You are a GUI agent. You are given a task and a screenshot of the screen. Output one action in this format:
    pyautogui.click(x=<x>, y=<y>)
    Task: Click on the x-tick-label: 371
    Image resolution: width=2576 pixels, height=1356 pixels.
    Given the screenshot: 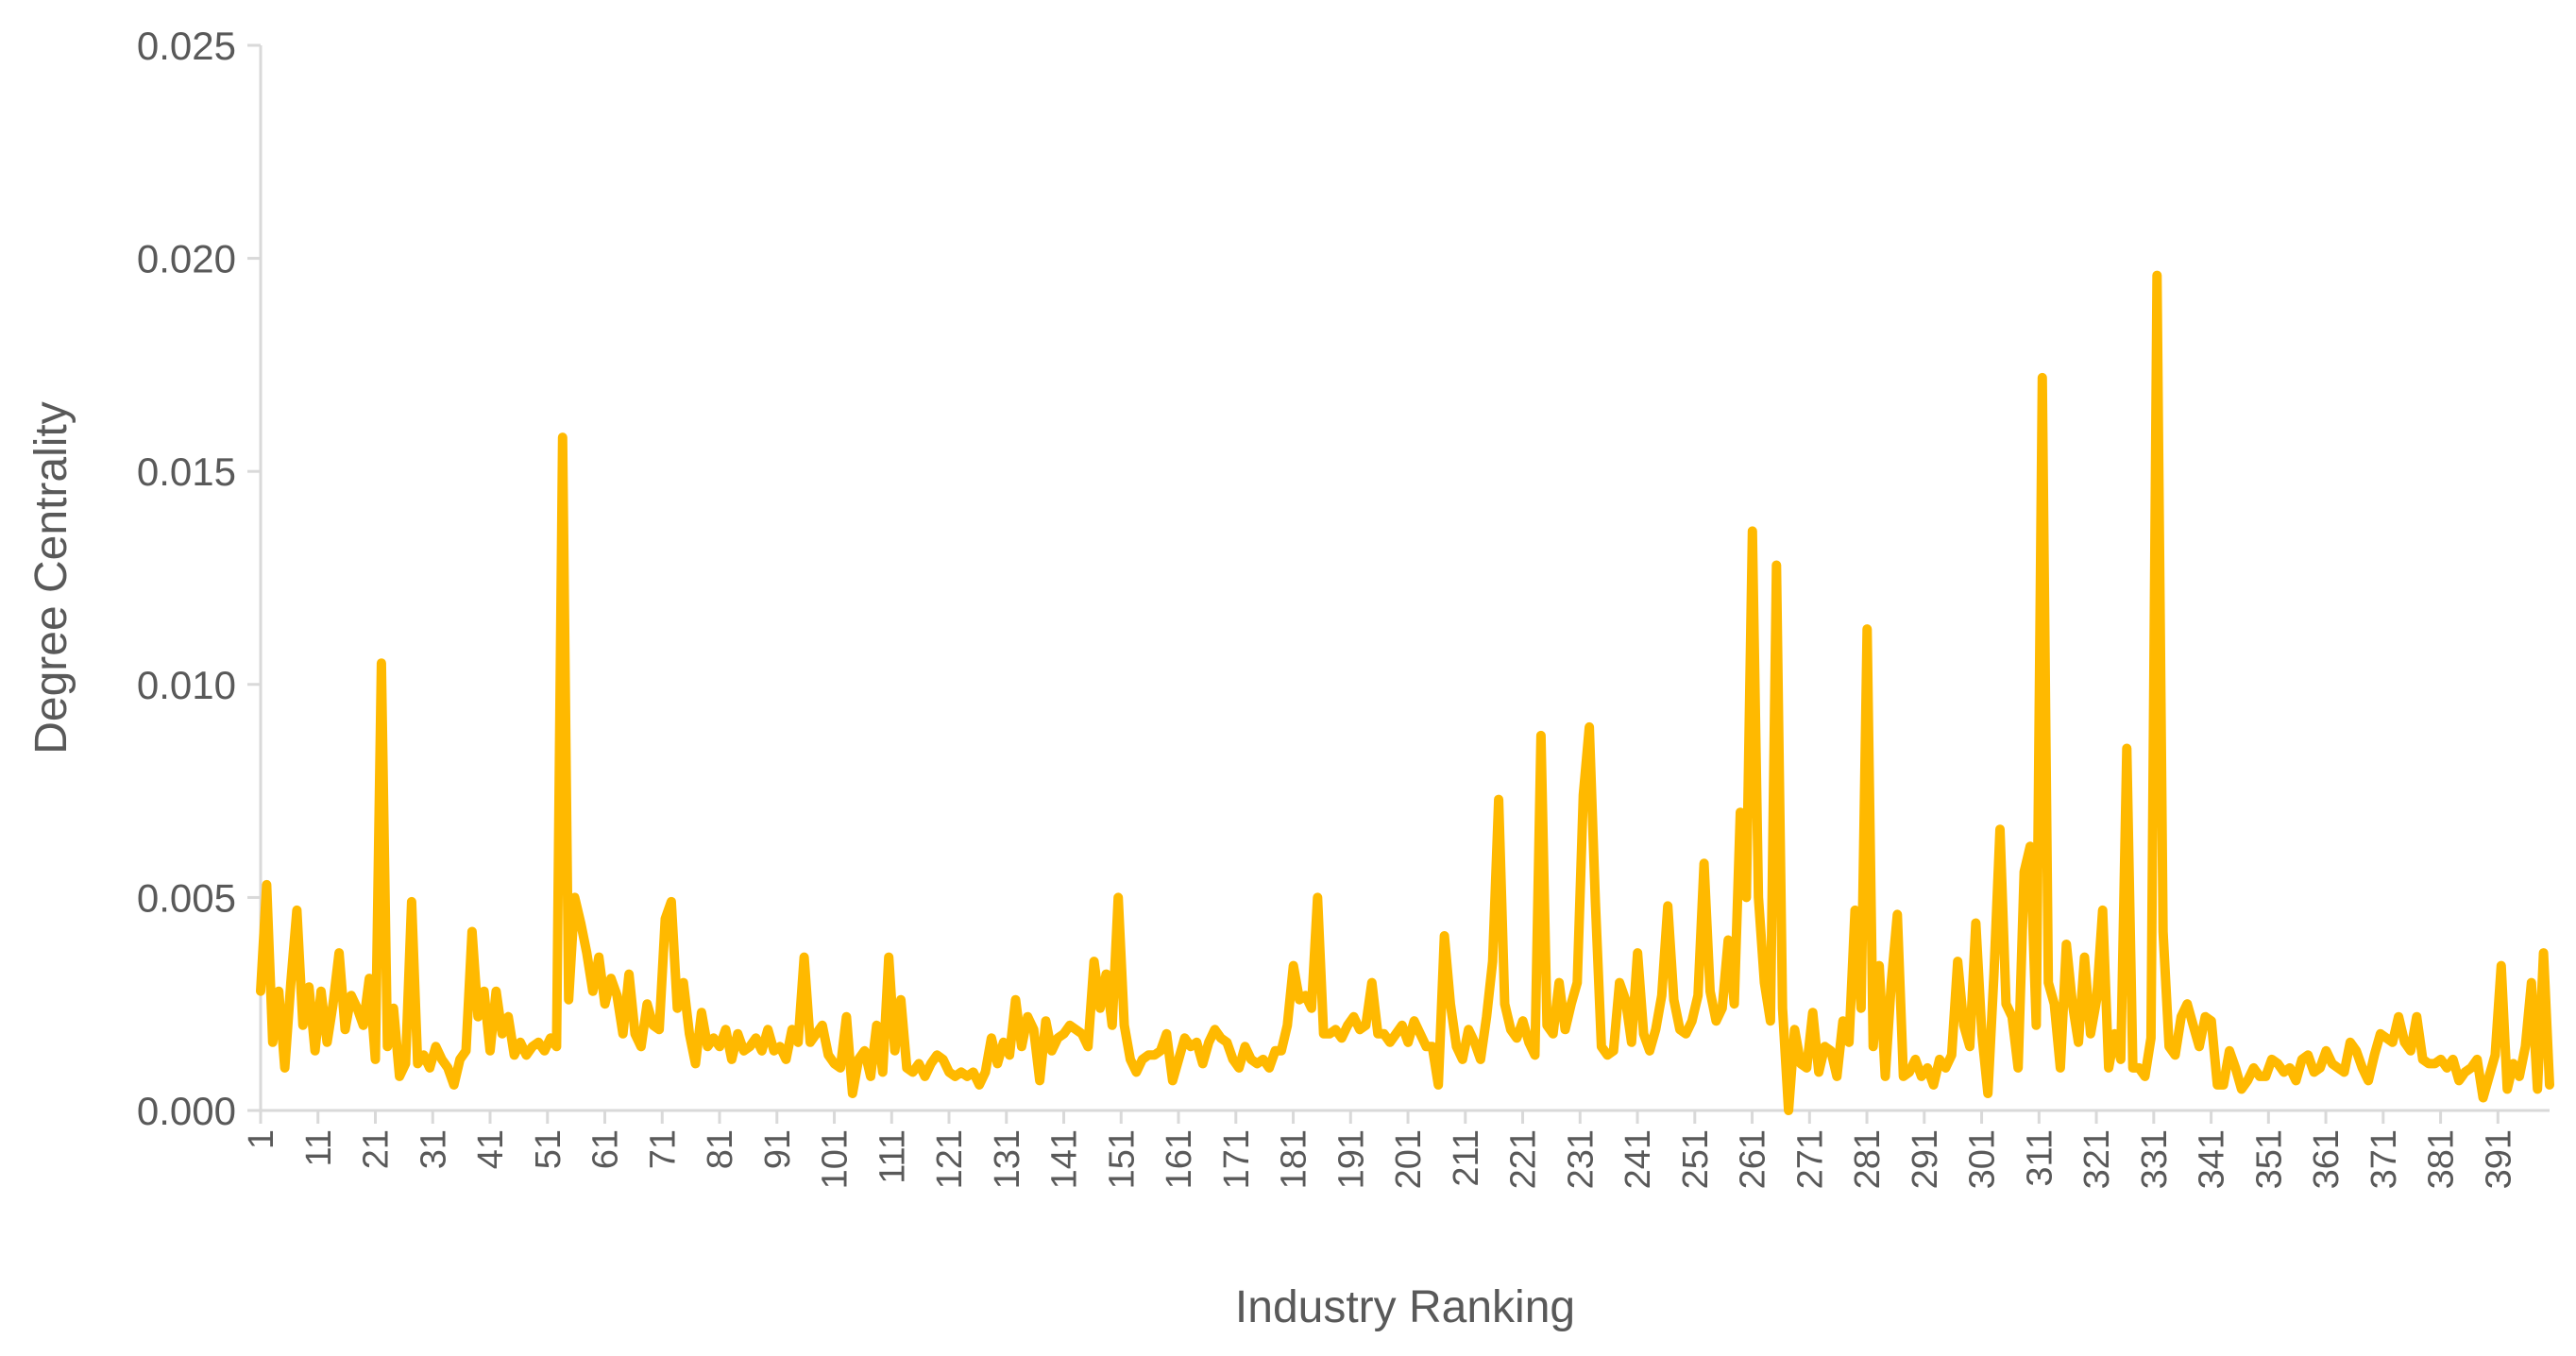 What is the action you would take?
    pyautogui.click(x=2384, y=1159)
    